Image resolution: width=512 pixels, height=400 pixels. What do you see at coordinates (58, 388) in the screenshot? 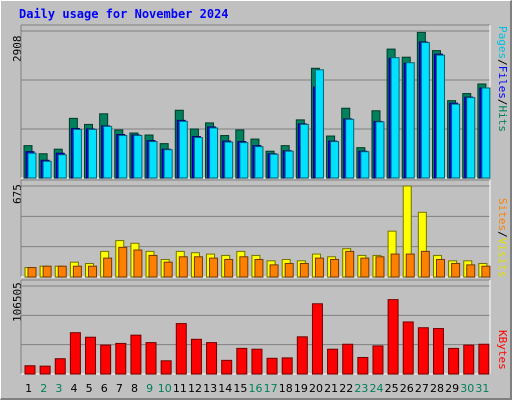
I see `day-label-3: 3` at bounding box center [58, 388].